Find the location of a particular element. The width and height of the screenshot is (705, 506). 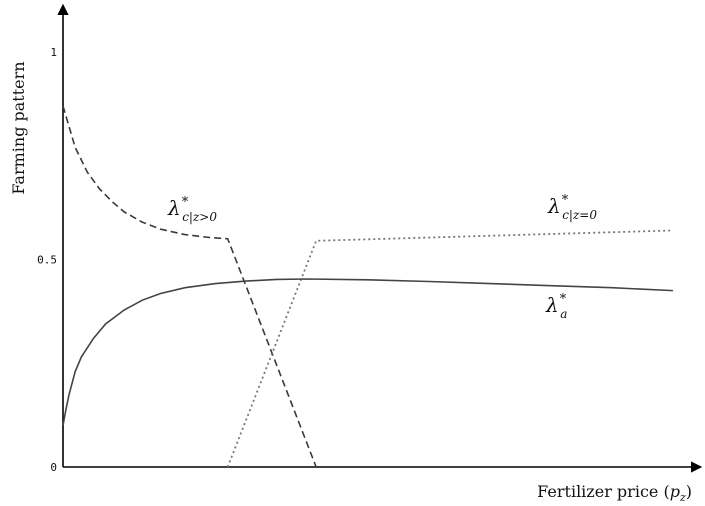

x-axis-label-sub: z is located at coordinates (682, 497).